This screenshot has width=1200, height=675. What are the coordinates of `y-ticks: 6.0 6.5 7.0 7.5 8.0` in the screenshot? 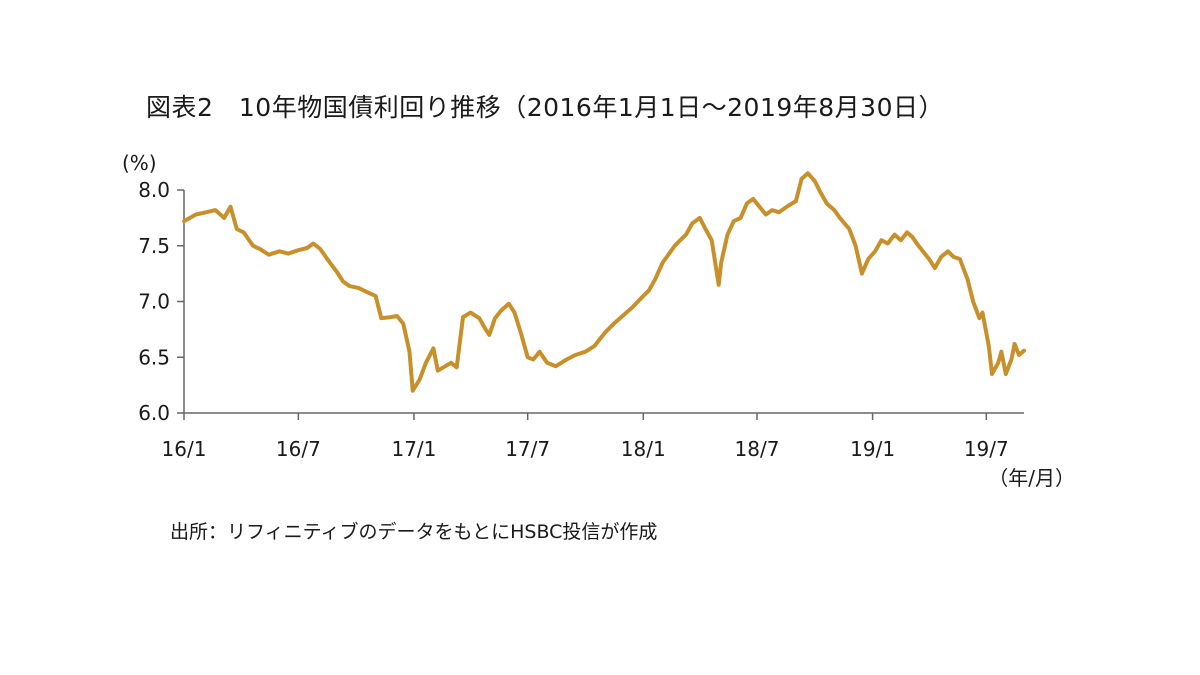 It's located at (161, 301).